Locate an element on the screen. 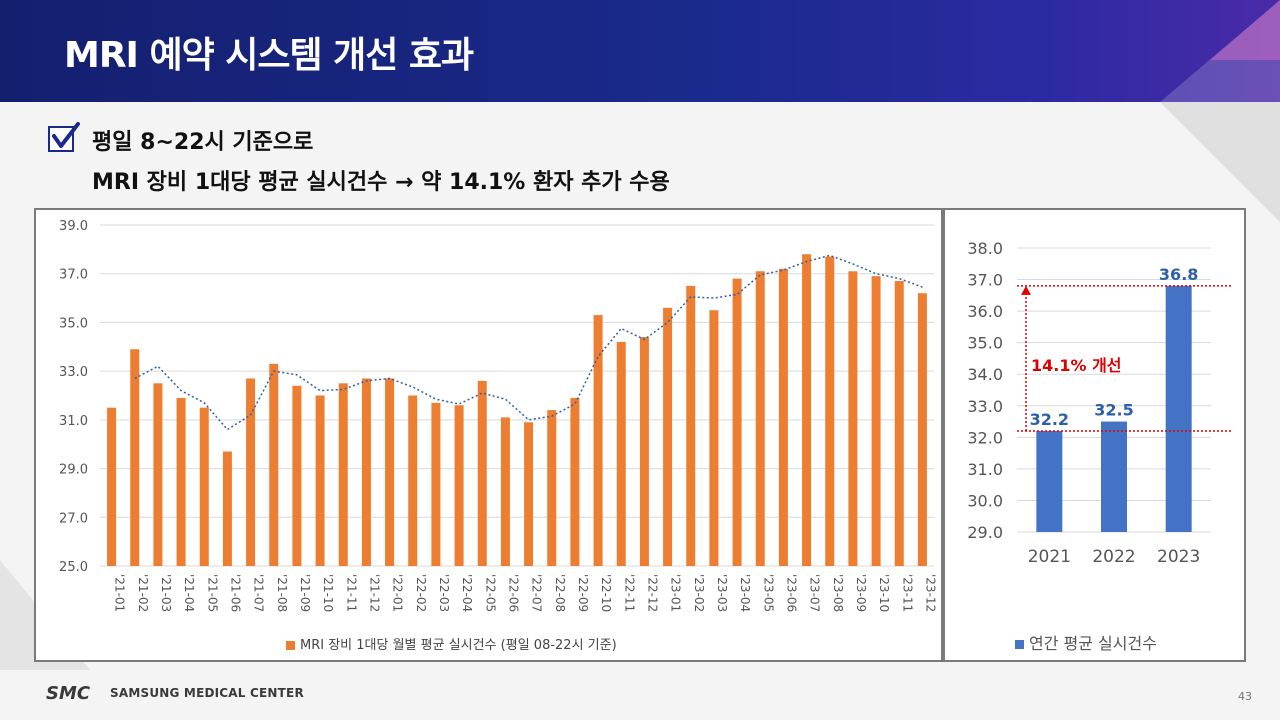 This screenshot has width=1280, height=720. x-tick-label: '23-05 is located at coordinates (768, 593).